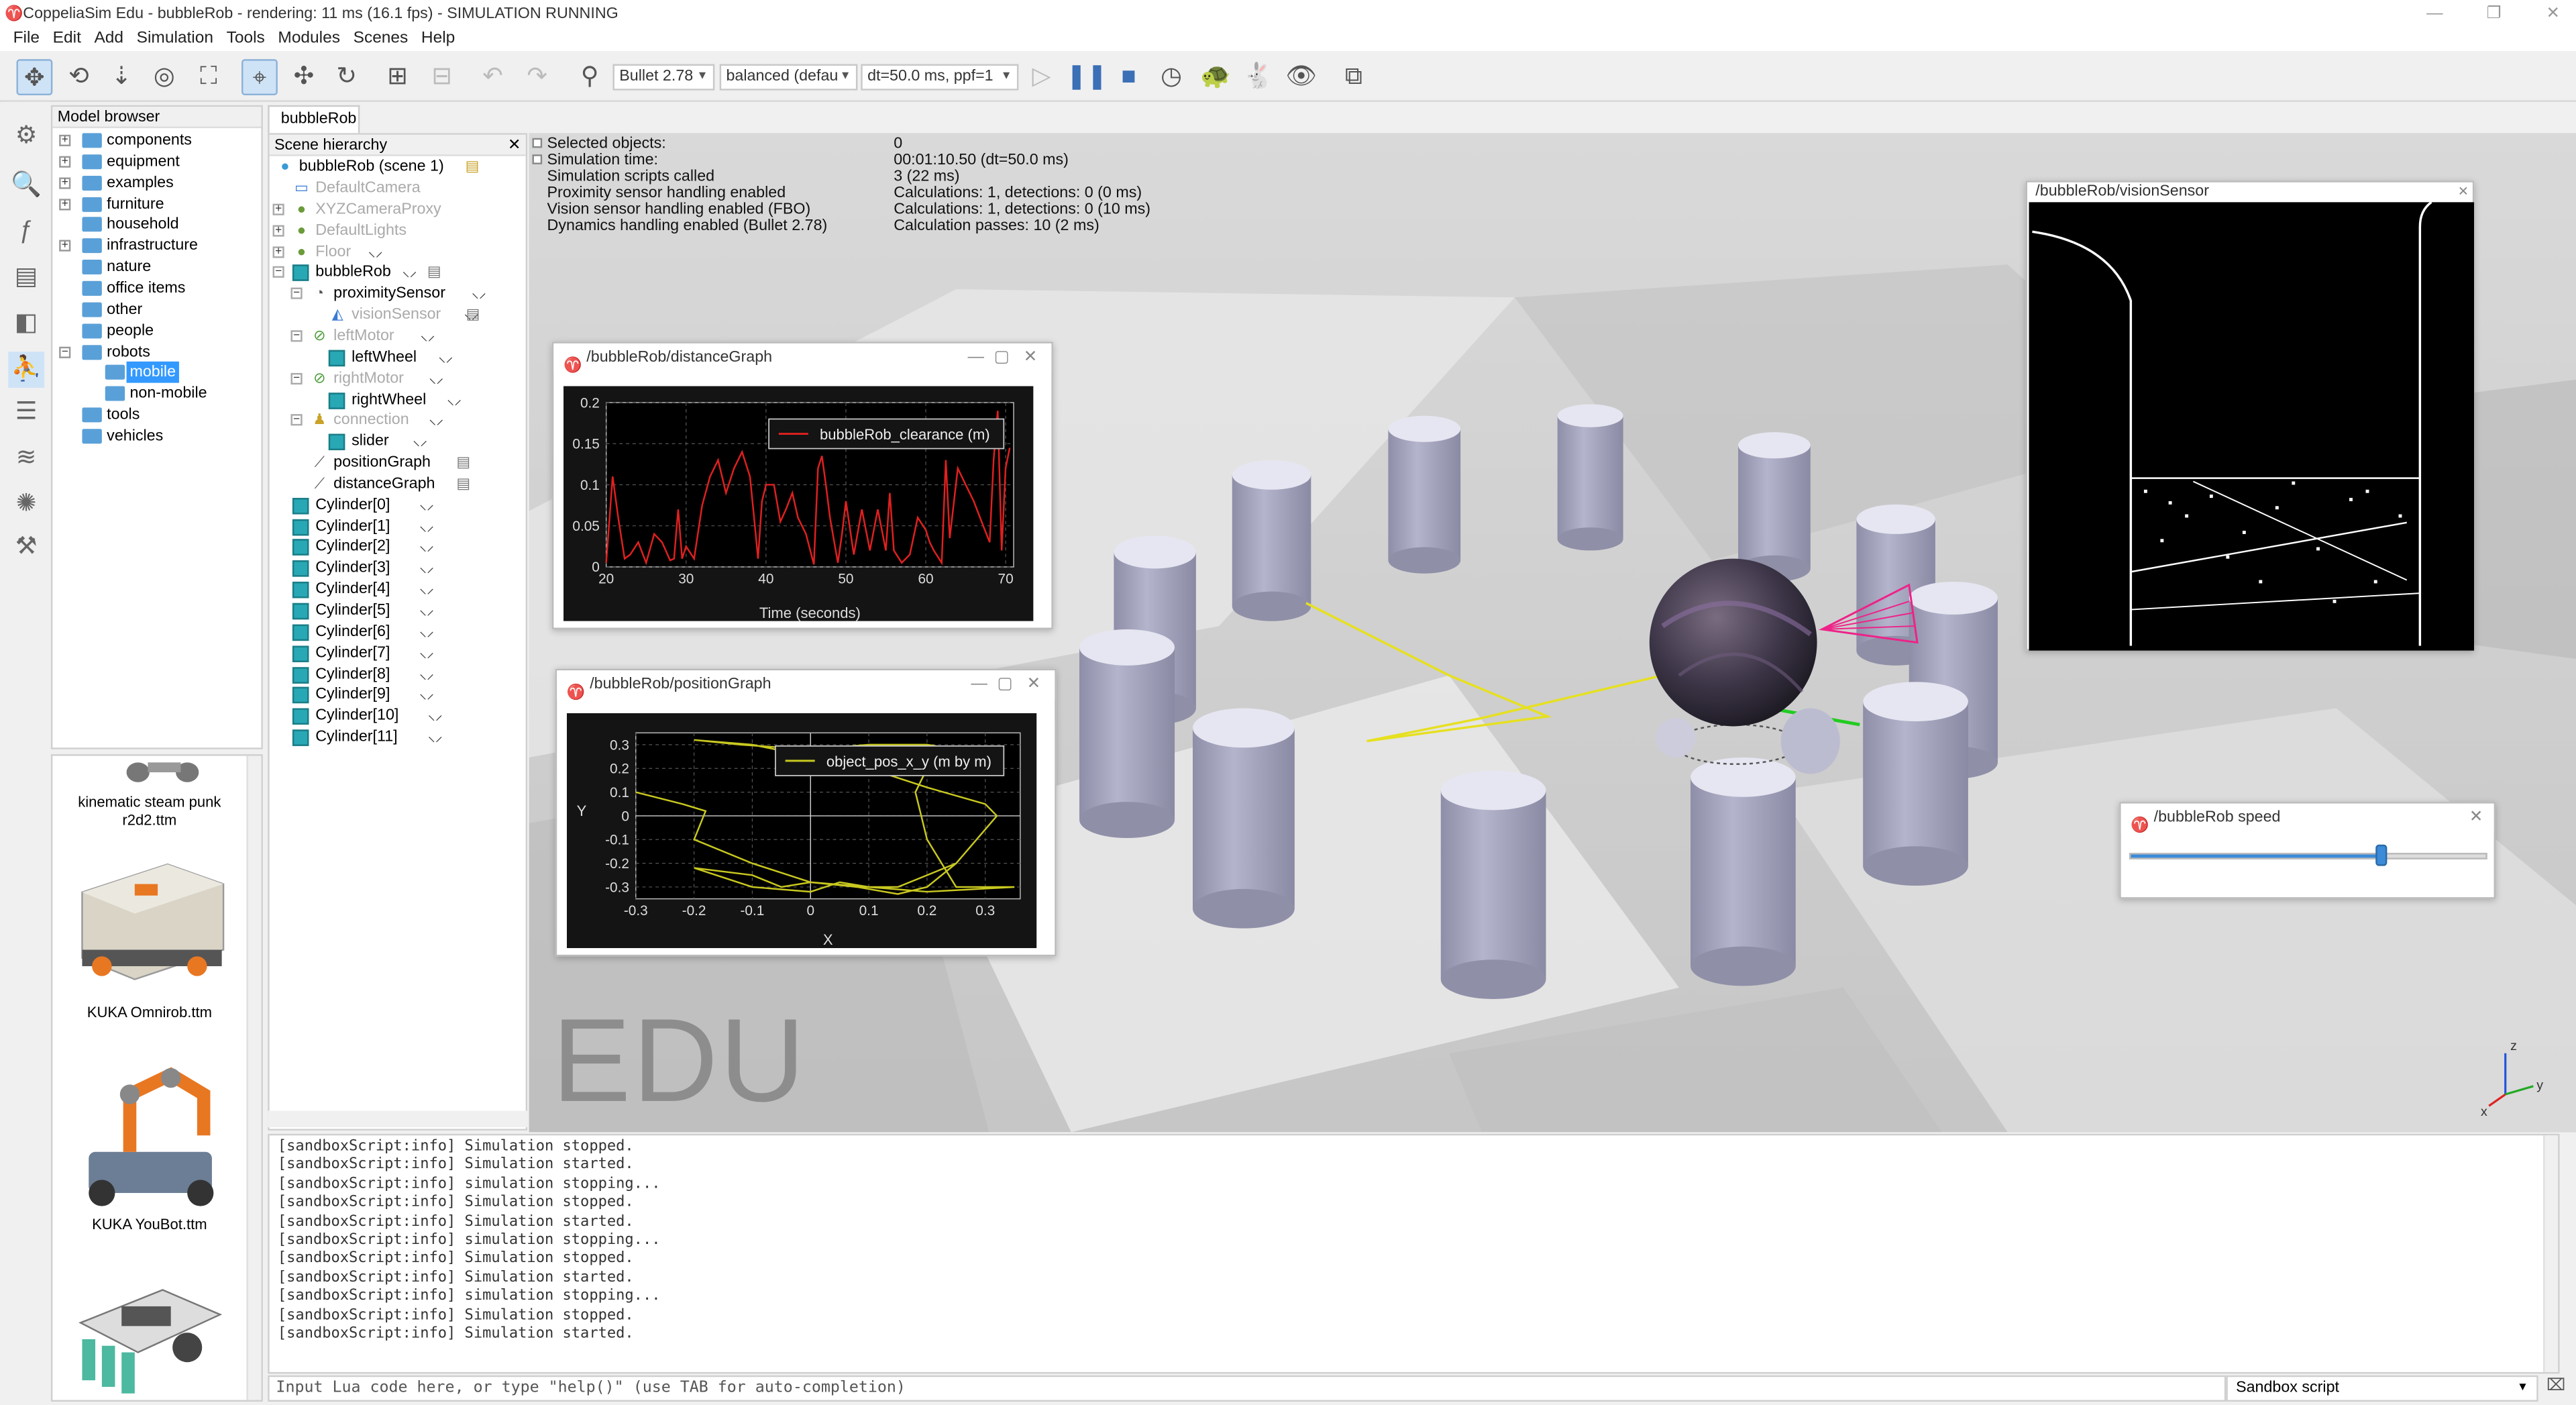 The width and height of the screenshot is (2576, 1405). What do you see at coordinates (1301, 76) in the screenshot?
I see `visualization-toggle-icon: 👁` at bounding box center [1301, 76].